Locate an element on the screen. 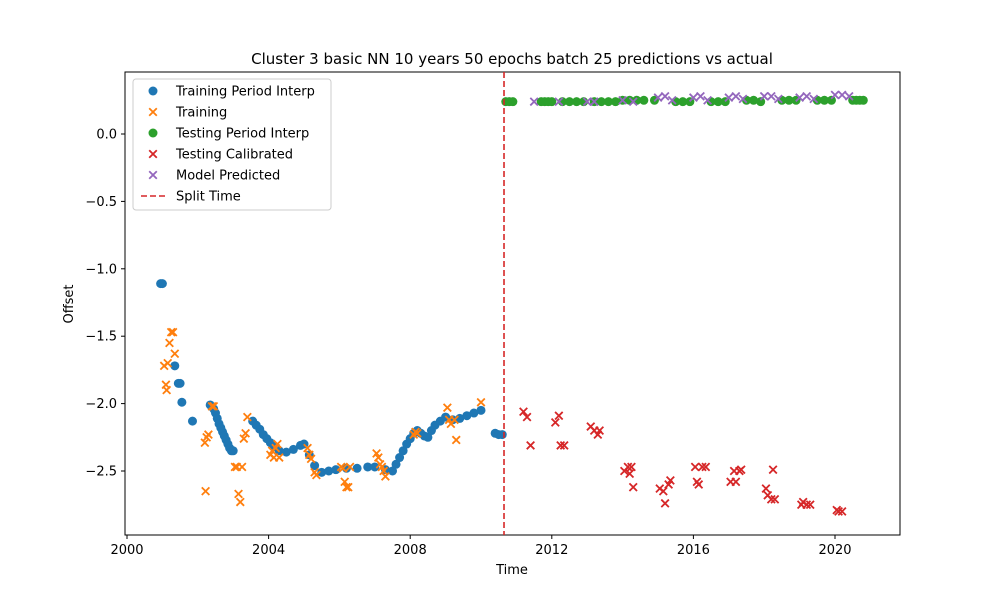 Image resolution: width=1000 pixels, height=600 pixels. series-testing-calibrated is located at coordinates (683, 461).